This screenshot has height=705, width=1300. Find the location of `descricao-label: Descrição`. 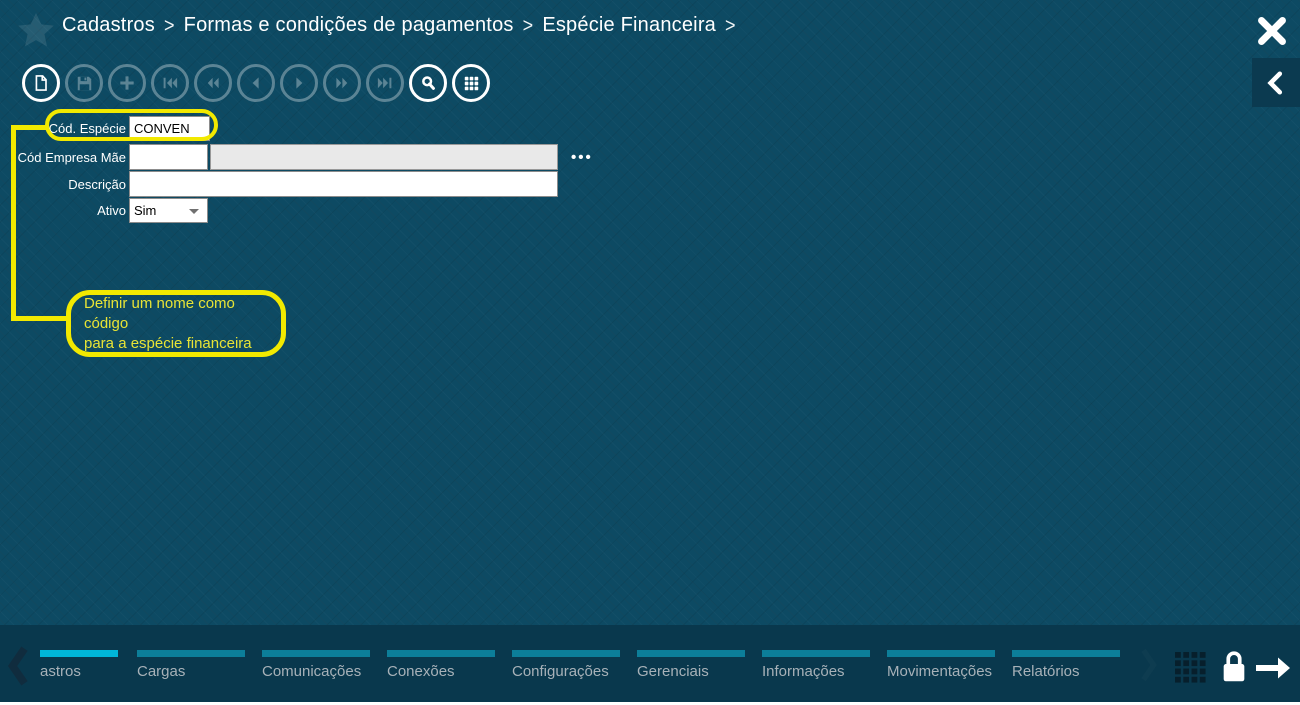

descricao-label: Descrição is located at coordinates (97, 184).